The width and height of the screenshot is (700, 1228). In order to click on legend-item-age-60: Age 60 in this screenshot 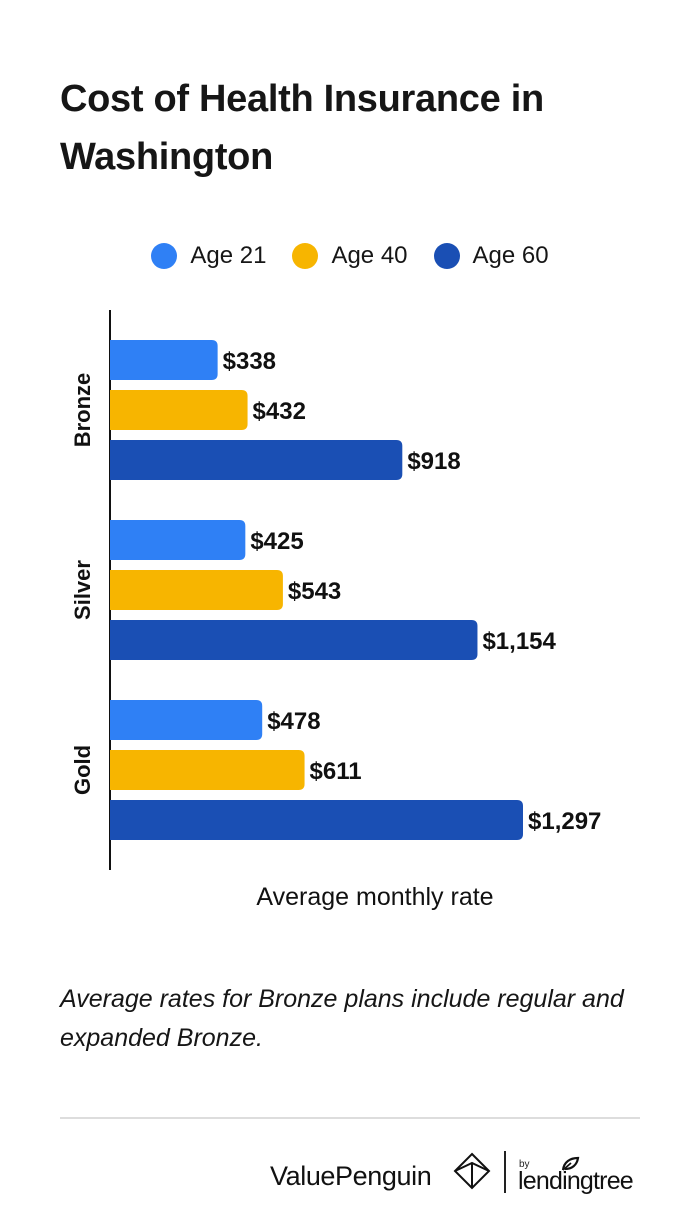, I will do `click(491, 256)`.